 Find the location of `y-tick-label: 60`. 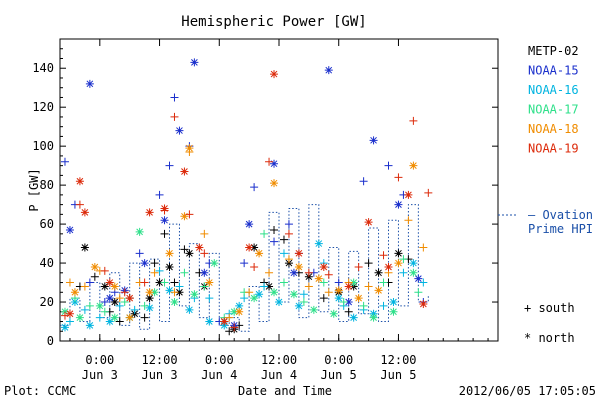

y-tick-label: 60 is located at coordinates (47, 224).